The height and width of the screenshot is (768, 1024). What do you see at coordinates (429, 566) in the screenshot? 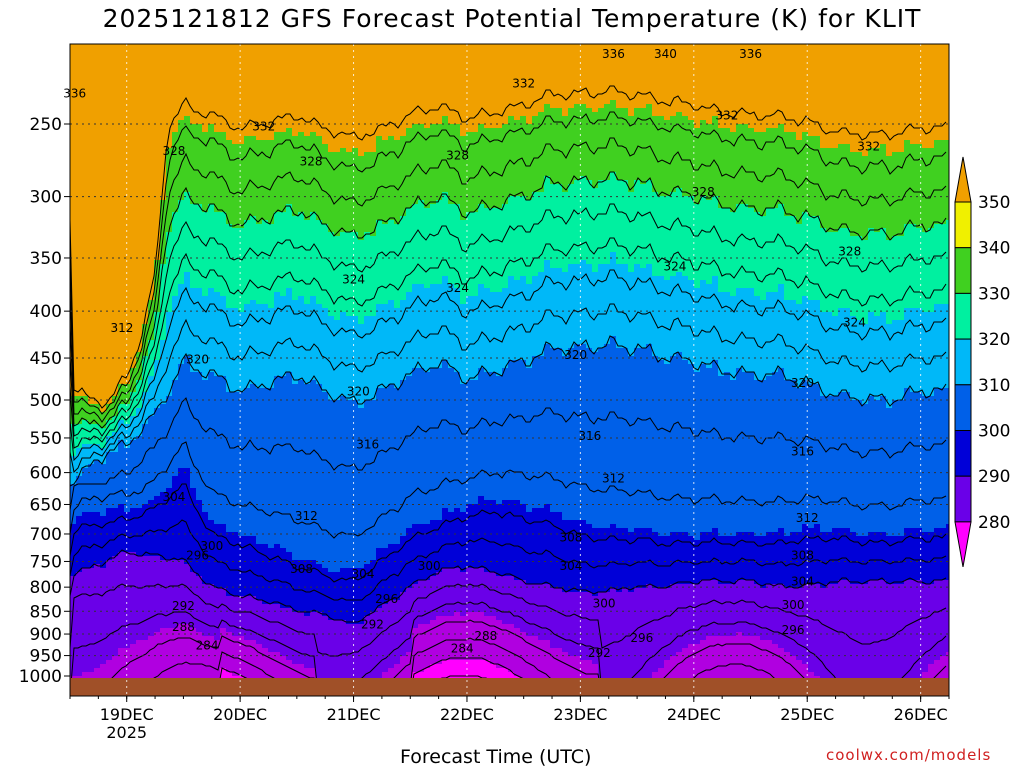
I see `contour-label: 300` at bounding box center [429, 566].